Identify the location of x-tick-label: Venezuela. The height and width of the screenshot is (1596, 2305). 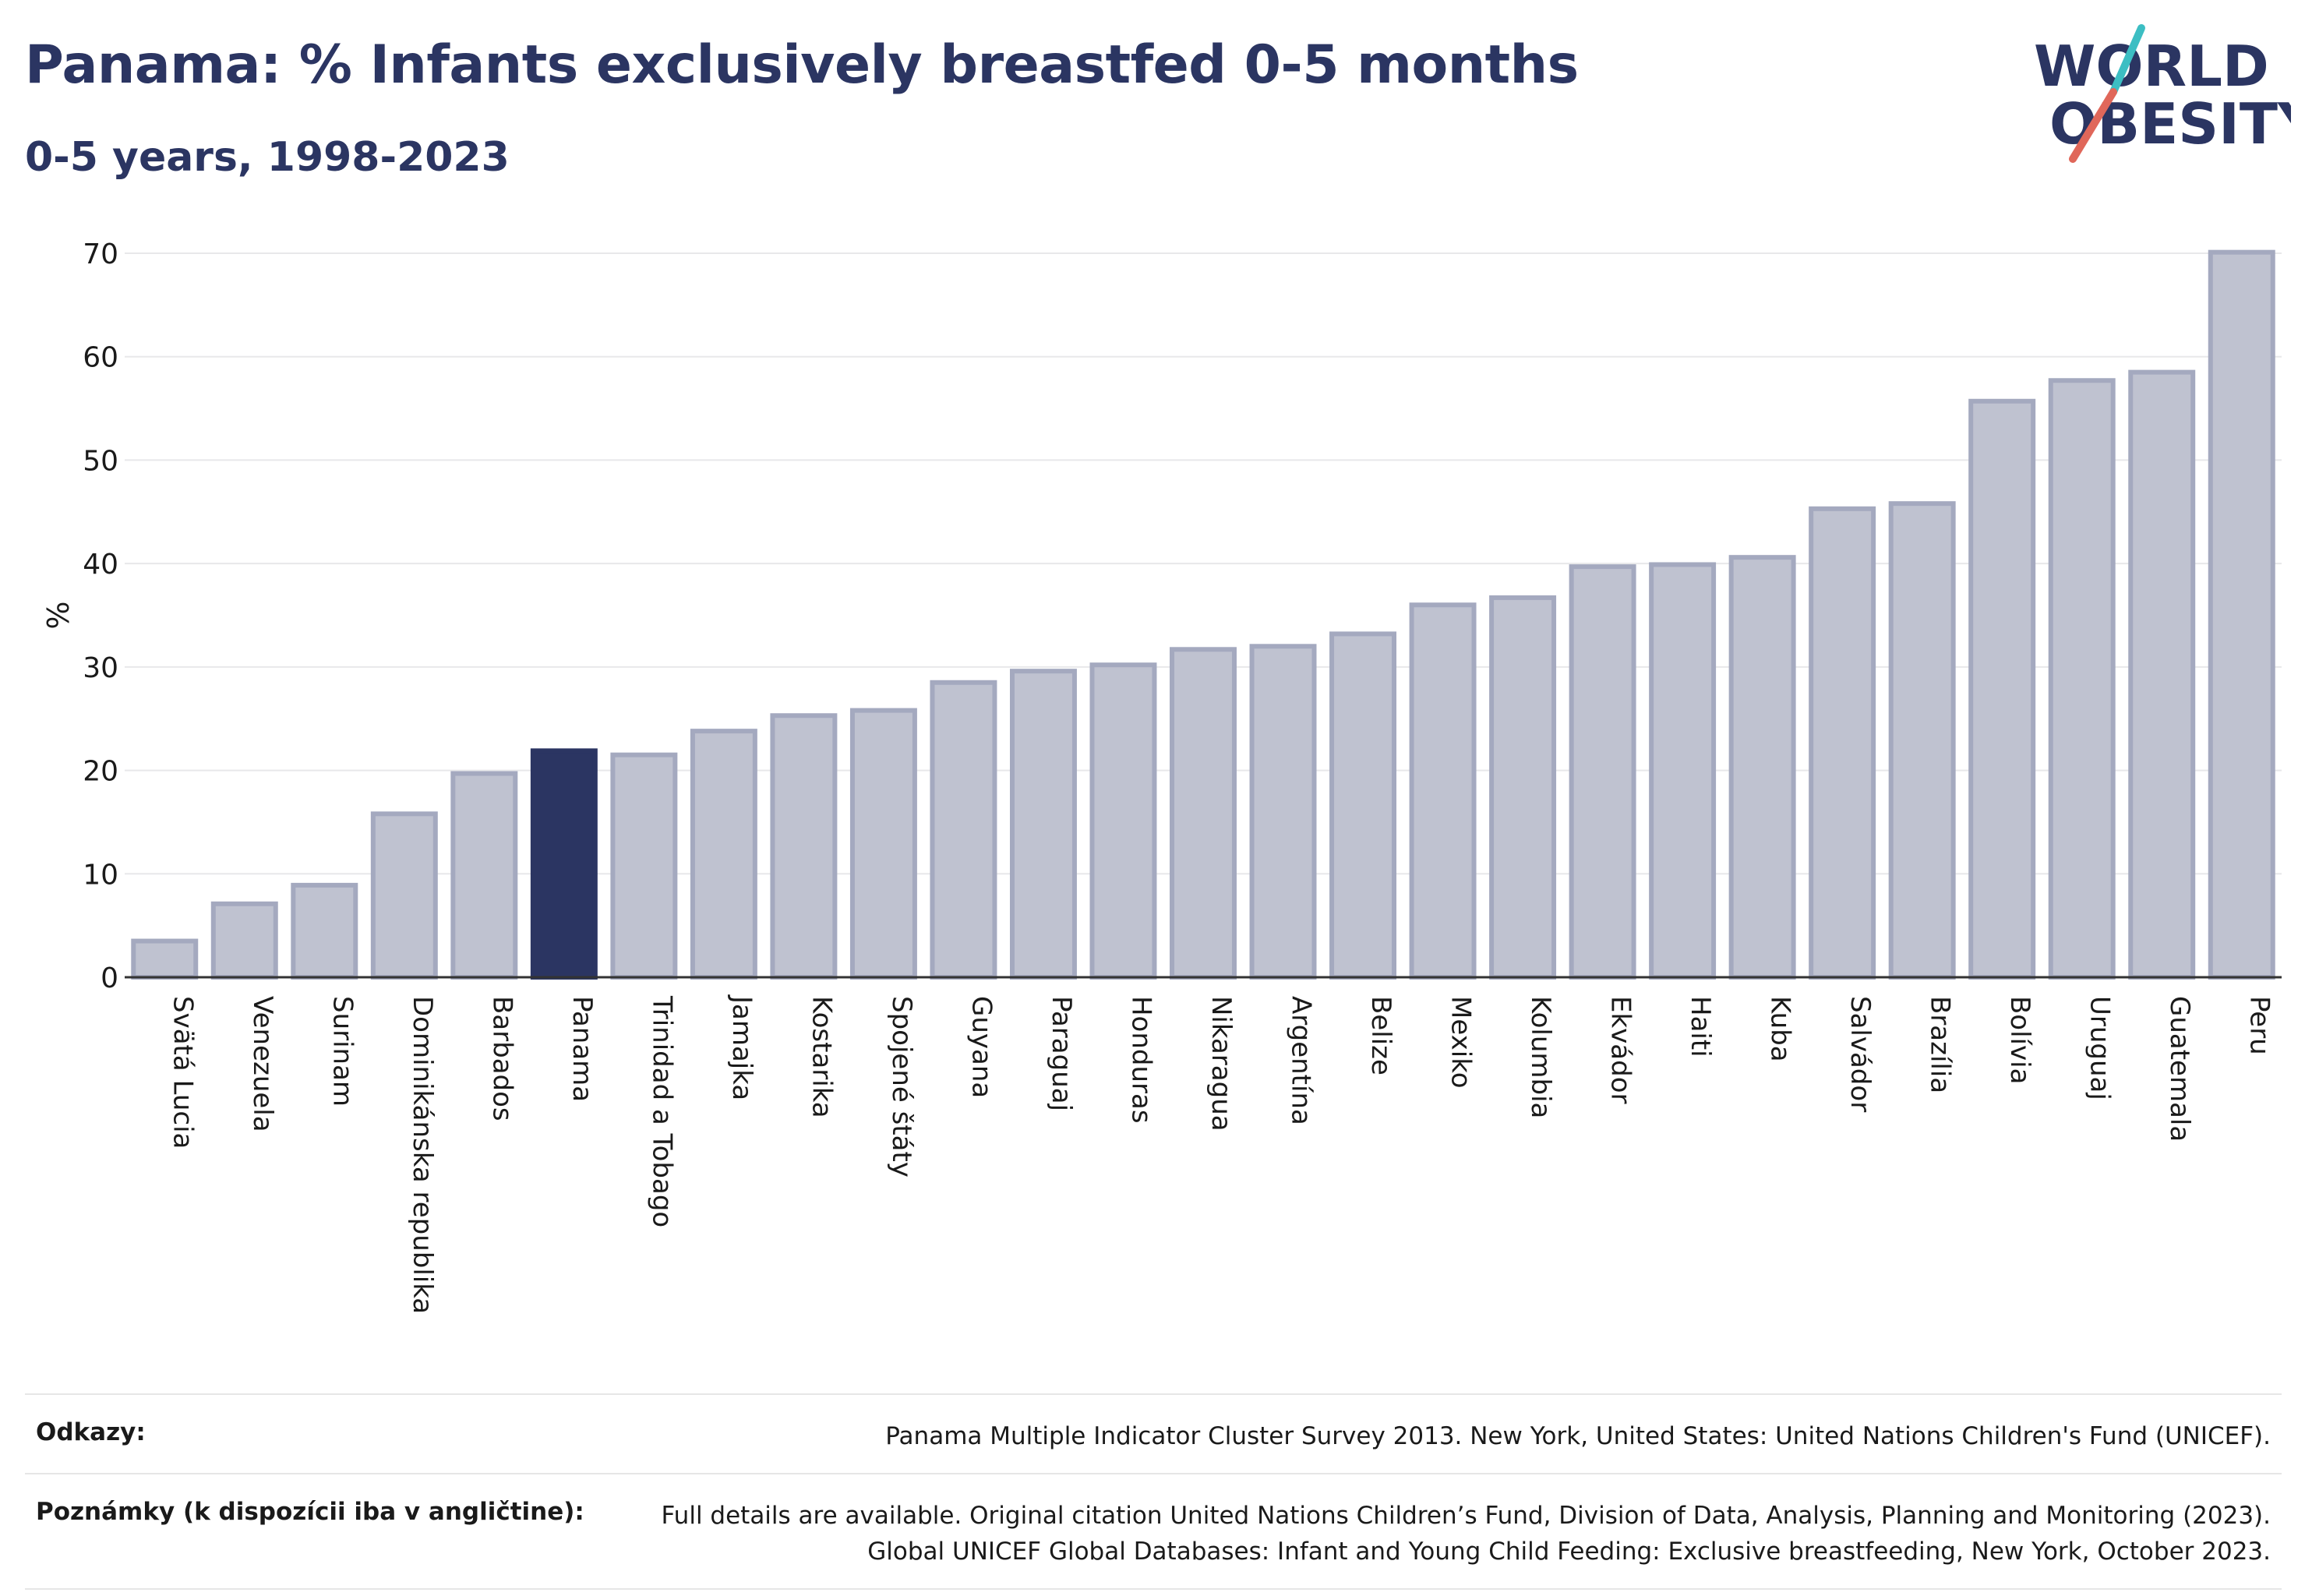
(262, 1064).